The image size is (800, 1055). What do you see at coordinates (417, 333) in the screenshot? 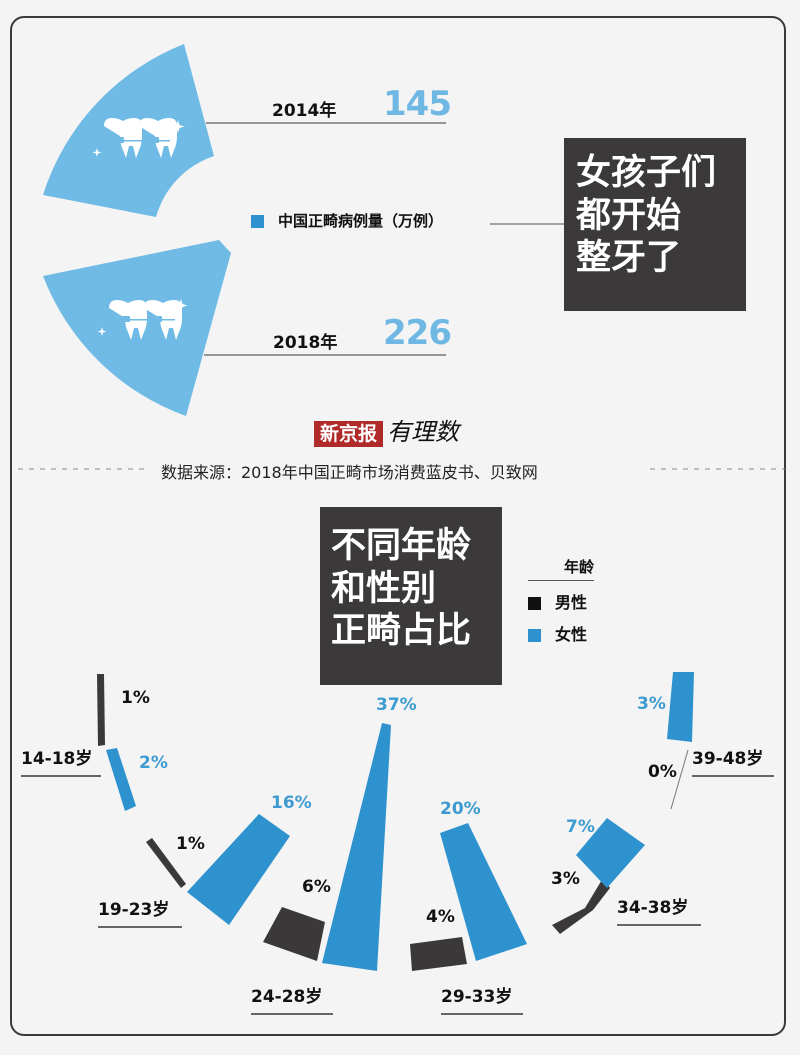
I see `value-2018: 226` at bounding box center [417, 333].